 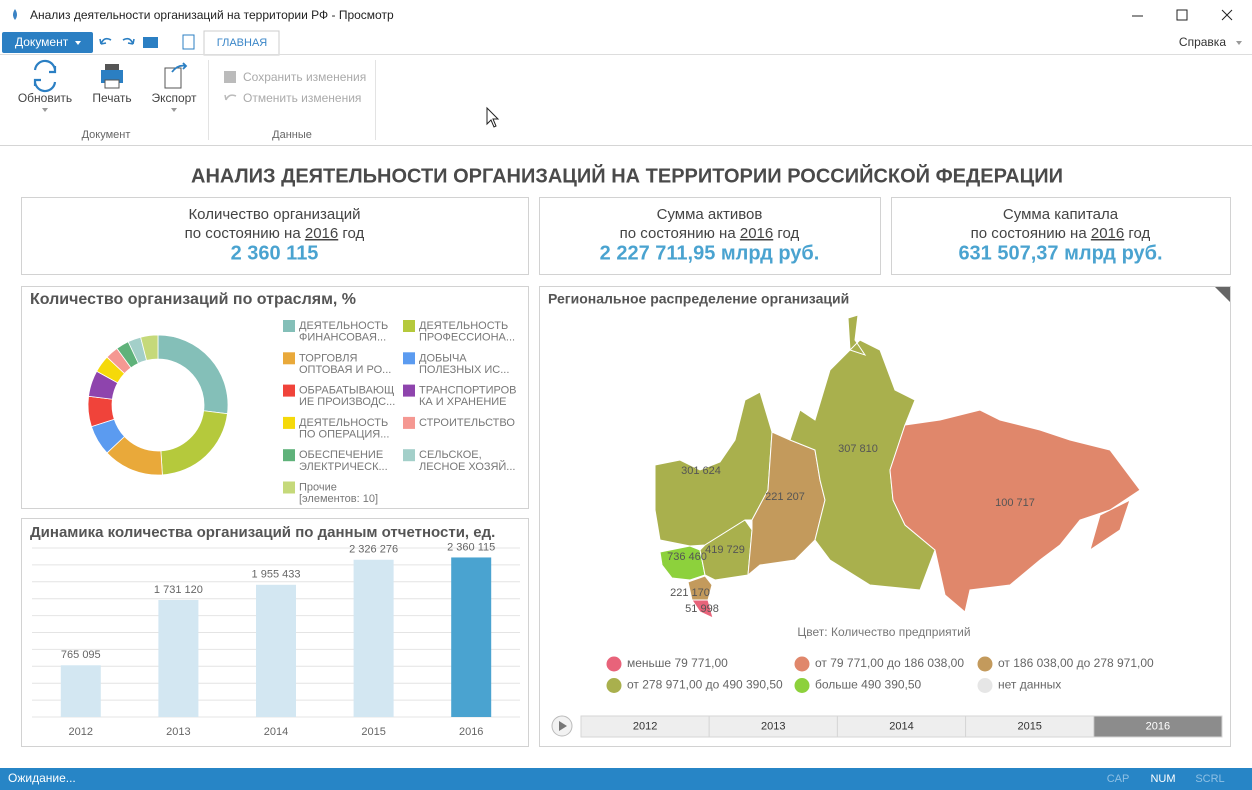 What do you see at coordinates (563, 726) in the screenshot?
I see `play-icon` at bounding box center [563, 726].